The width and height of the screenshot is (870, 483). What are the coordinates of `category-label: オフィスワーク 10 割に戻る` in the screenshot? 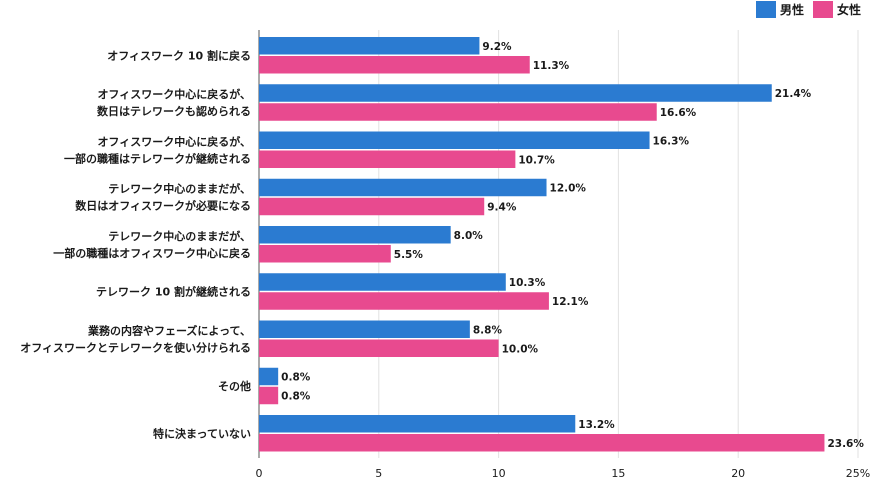 It's located at (179, 55).